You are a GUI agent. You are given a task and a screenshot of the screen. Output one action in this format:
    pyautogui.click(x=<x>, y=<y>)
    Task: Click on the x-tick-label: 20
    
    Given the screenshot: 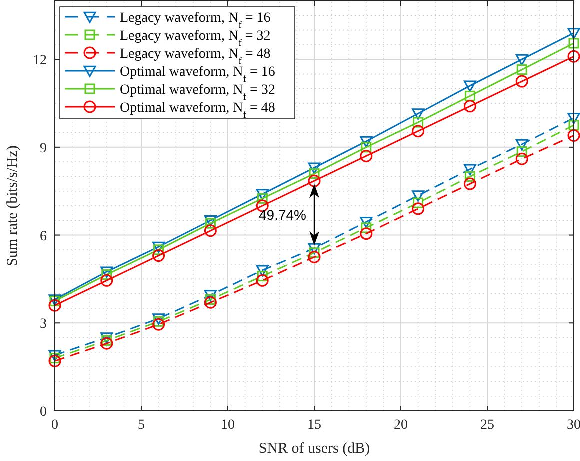 What is the action you would take?
    pyautogui.click(x=401, y=425)
    